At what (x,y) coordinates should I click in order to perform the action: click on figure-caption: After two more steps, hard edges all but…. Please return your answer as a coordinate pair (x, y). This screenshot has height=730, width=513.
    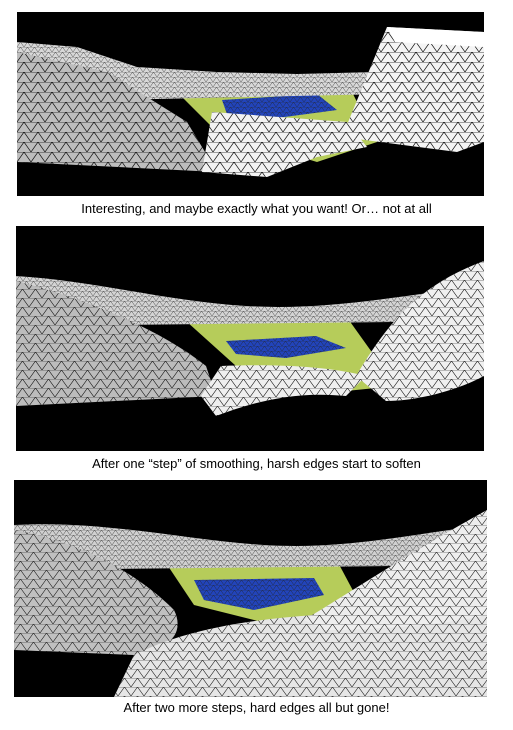
    Looking at the image, I should click on (256, 707).